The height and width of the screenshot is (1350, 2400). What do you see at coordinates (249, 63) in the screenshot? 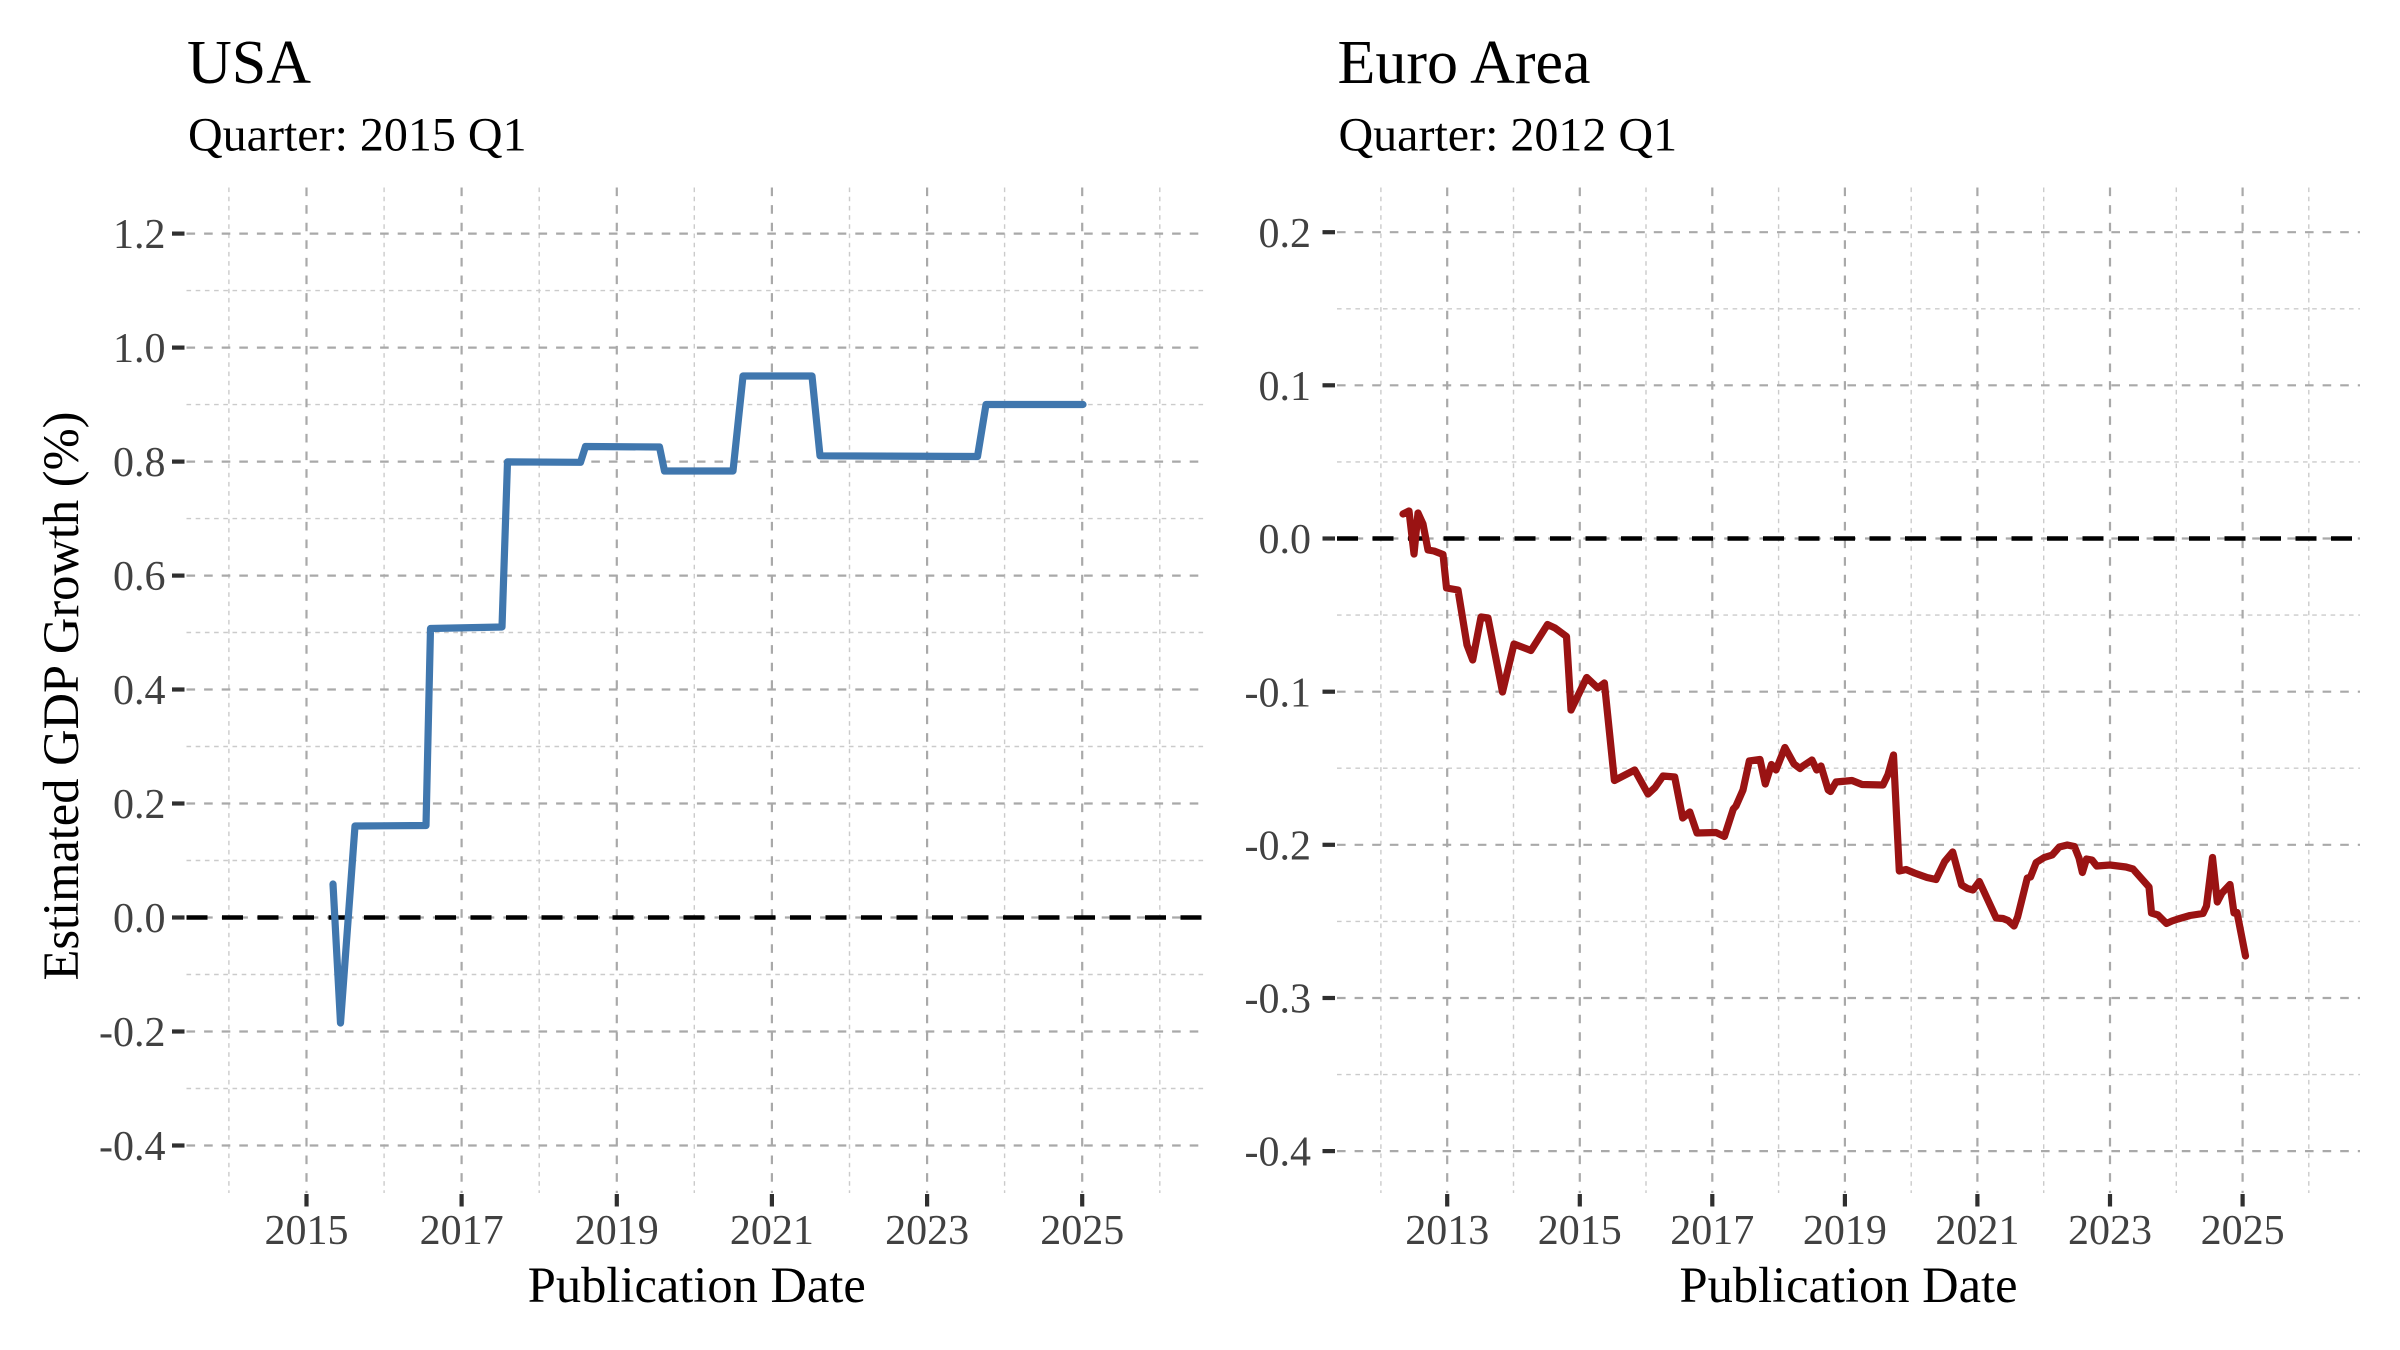
I see `svg-text: USA` at bounding box center [249, 63].